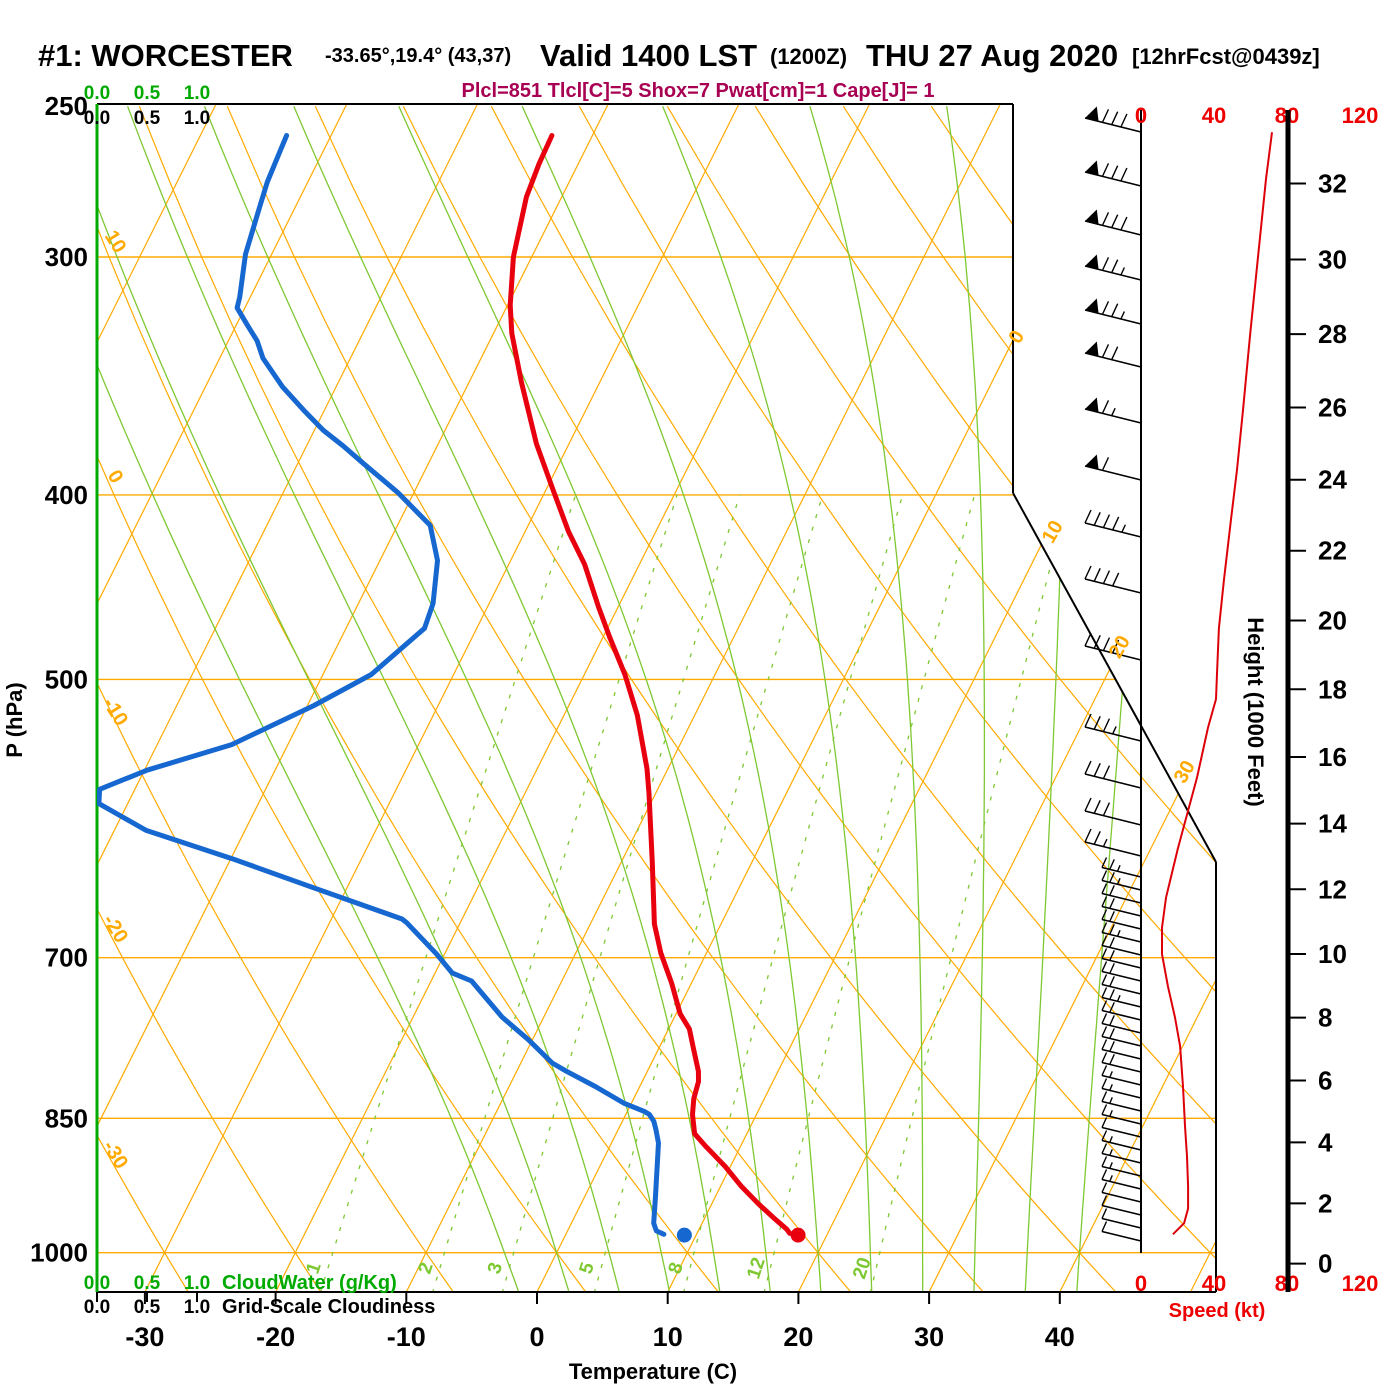 This screenshot has width=1400, height=1400. Describe the element at coordinates (328, 1307) in the screenshot. I see `cloudiness-scale-title: Grid-Scale Cloudiness` at that location.